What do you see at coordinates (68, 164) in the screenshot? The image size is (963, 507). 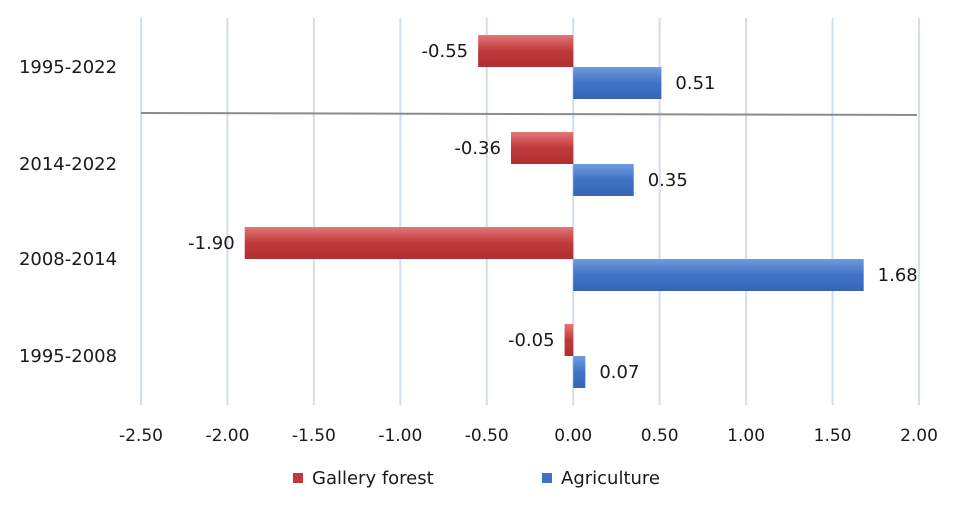 I see `y-category-label: 2014-2022` at bounding box center [68, 164].